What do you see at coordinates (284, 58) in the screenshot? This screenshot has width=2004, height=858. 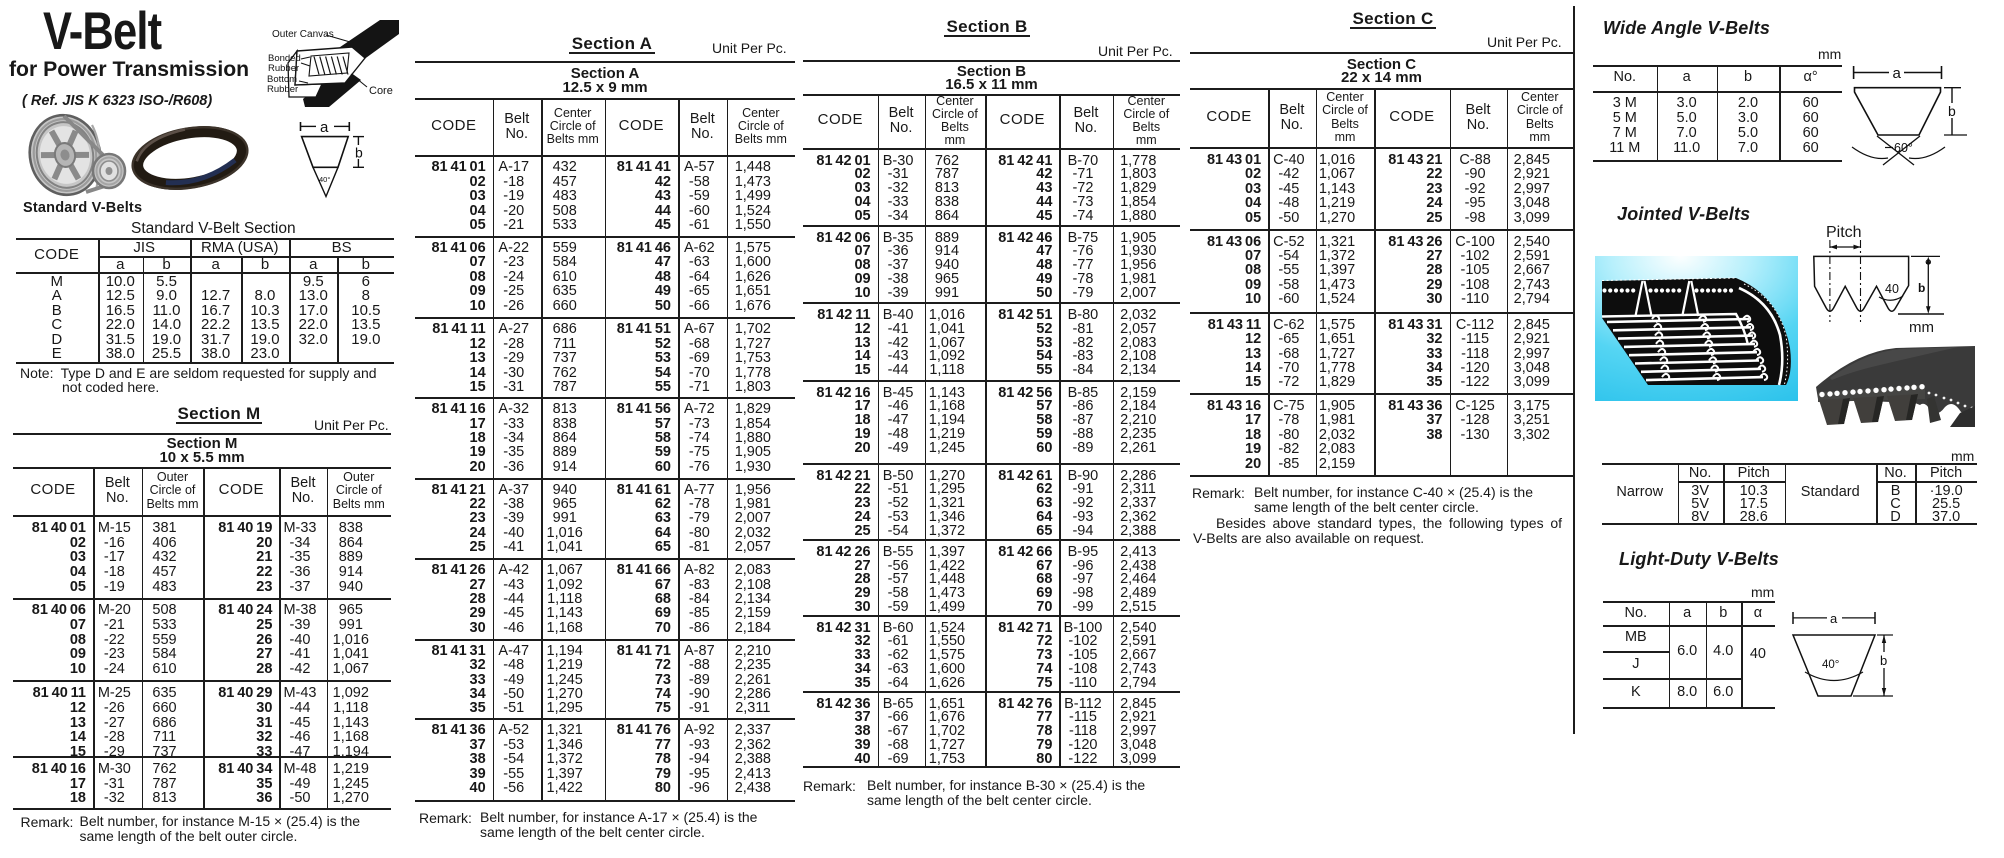 I see `svg-text: Bonded` at bounding box center [284, 58].